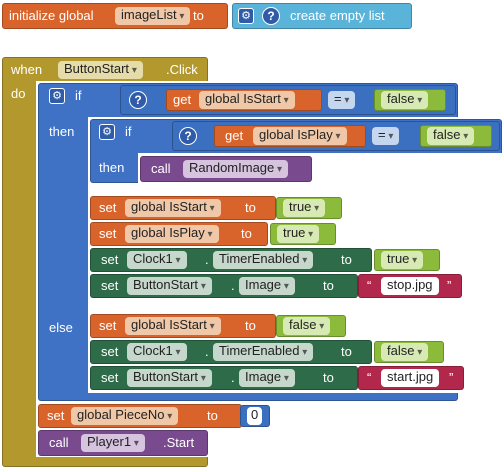 The image size is (504, 472). I want to click on get-variable-dropdown: global IsStart, so click(247, 100).